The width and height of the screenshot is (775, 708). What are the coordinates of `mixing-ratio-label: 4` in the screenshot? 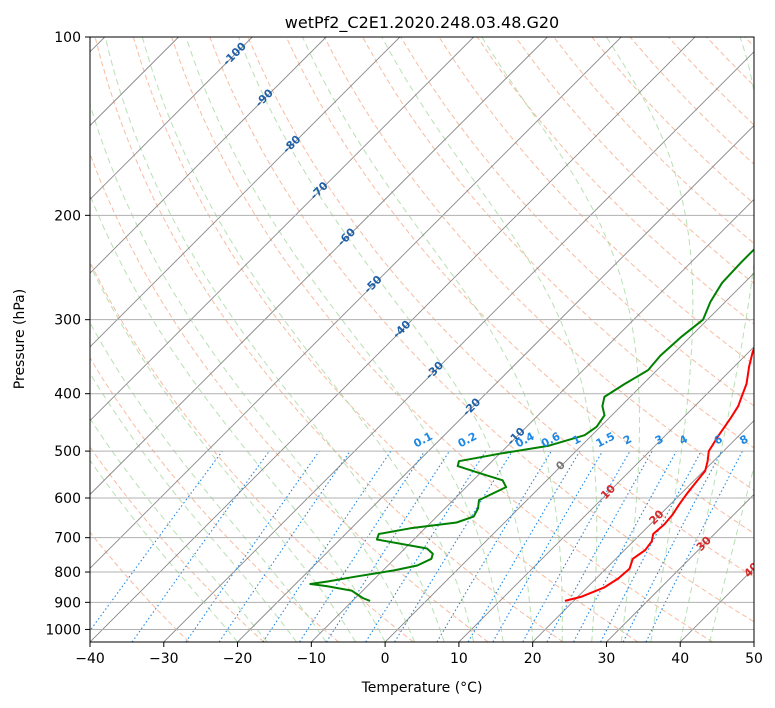 It's located at (683, 439).